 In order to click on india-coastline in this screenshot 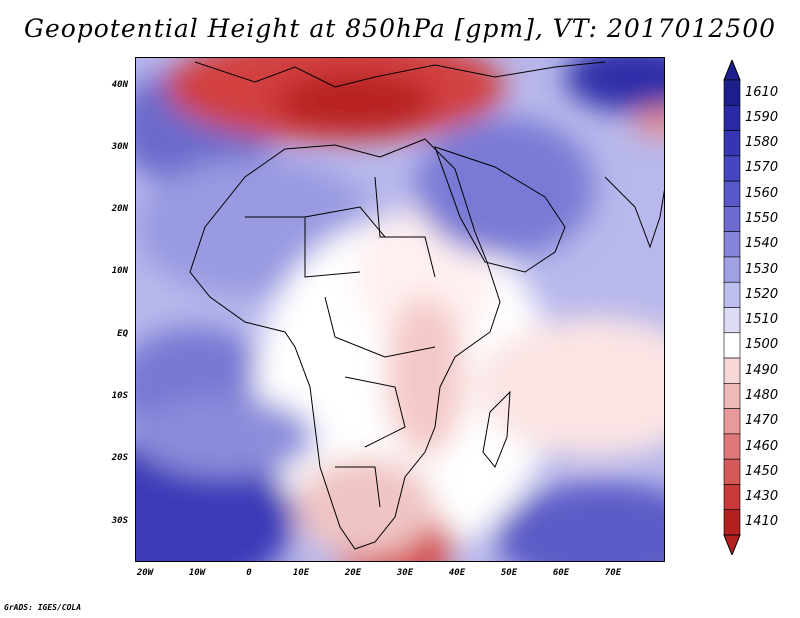, I will do `click(634, 212)`.